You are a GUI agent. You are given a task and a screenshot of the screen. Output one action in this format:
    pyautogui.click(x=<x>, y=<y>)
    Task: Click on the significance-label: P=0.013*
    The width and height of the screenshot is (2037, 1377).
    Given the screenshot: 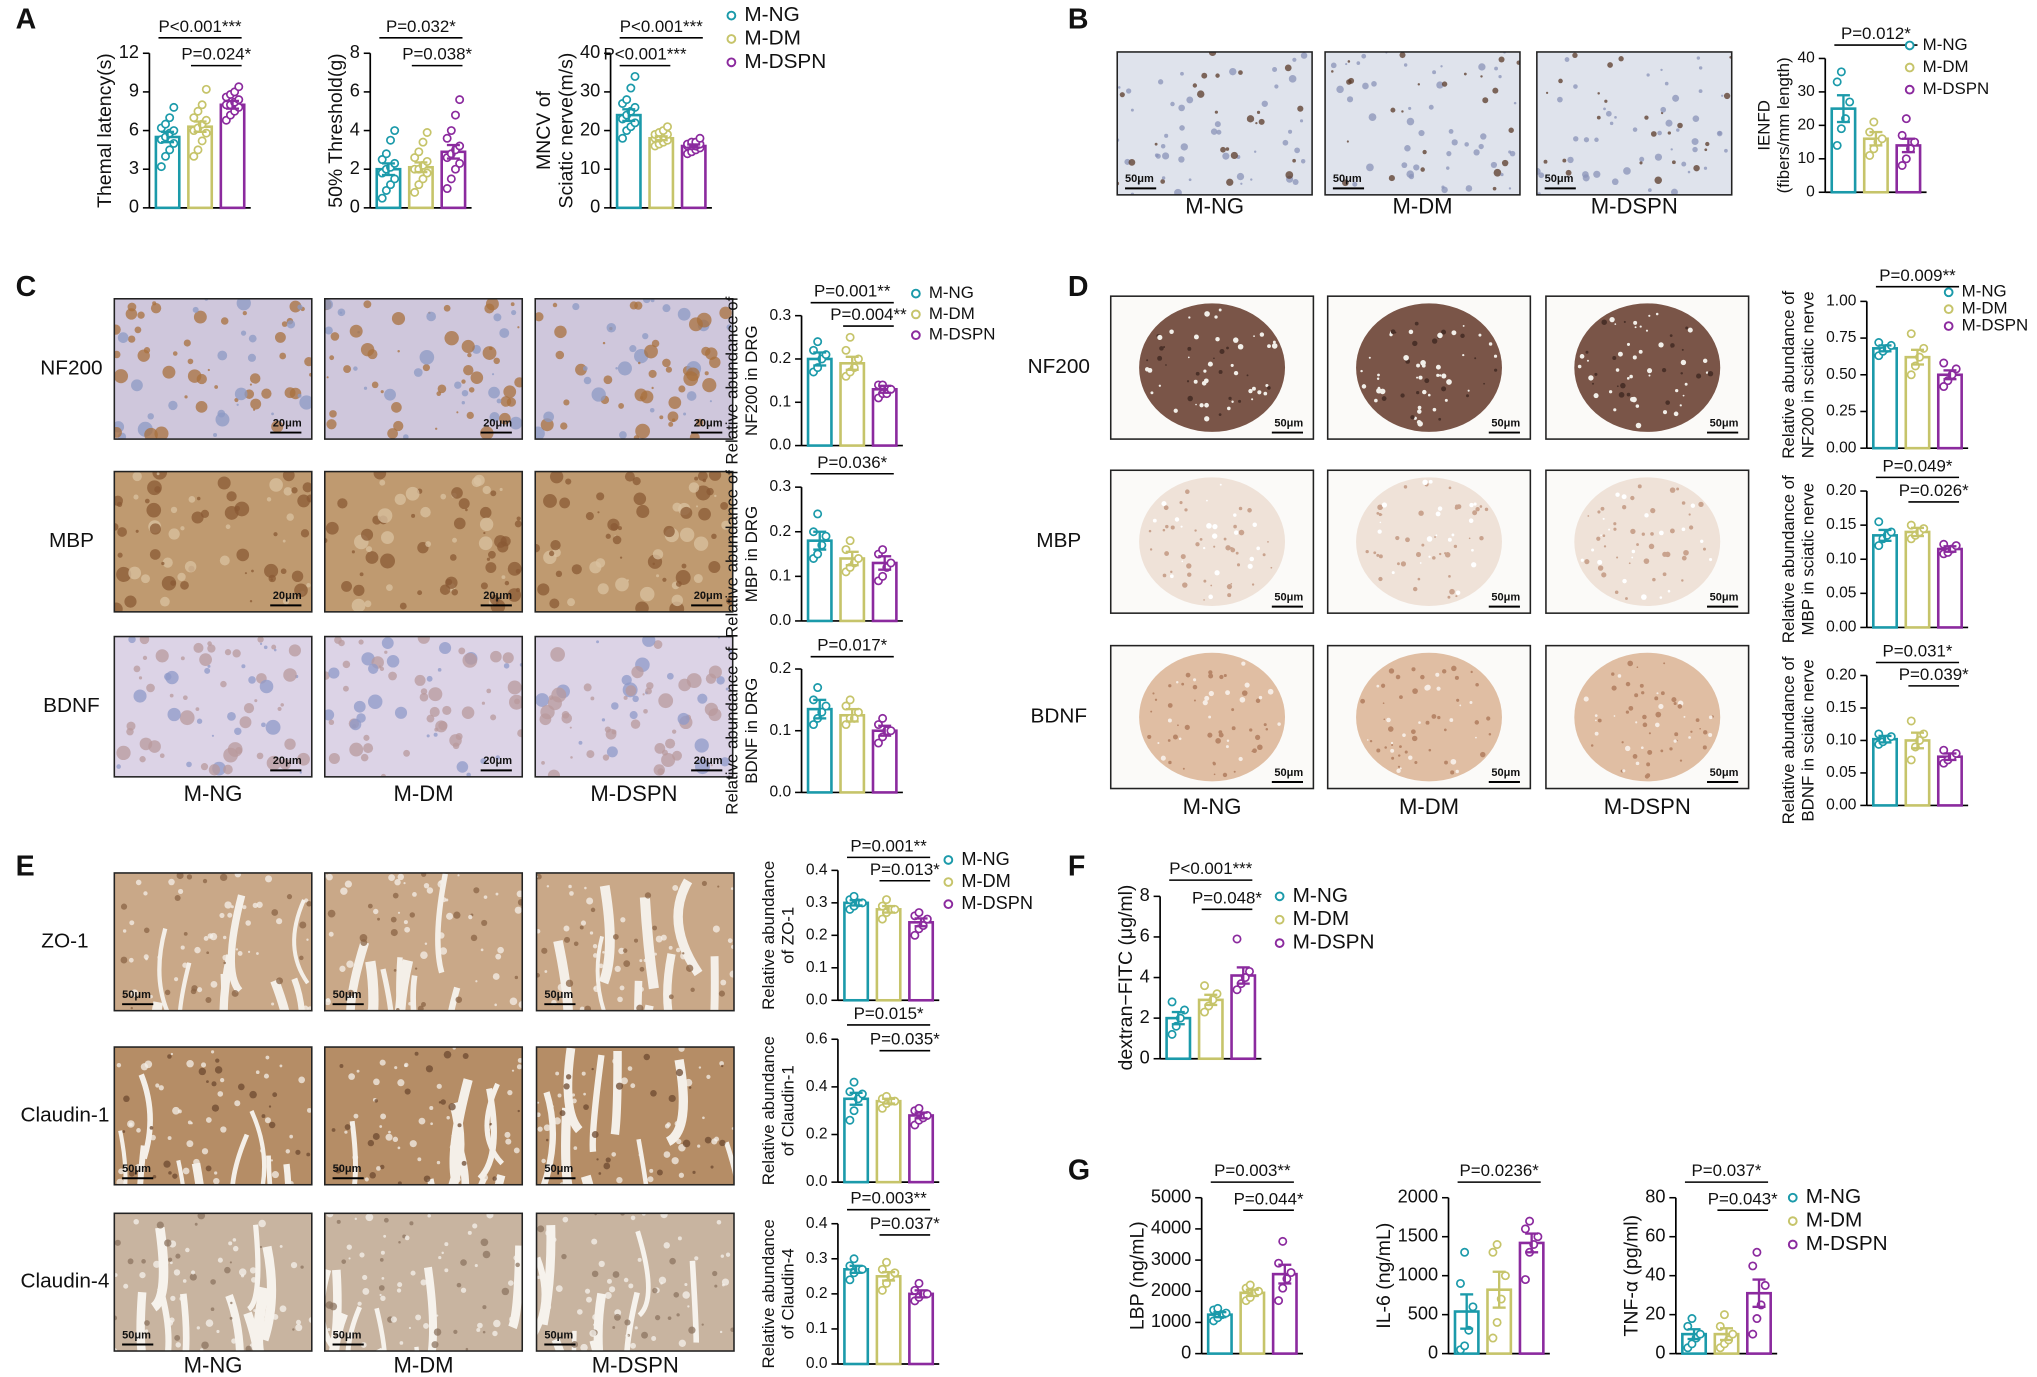 What is the action you would take?
    pyautogui.click(x=905, y=869)
    